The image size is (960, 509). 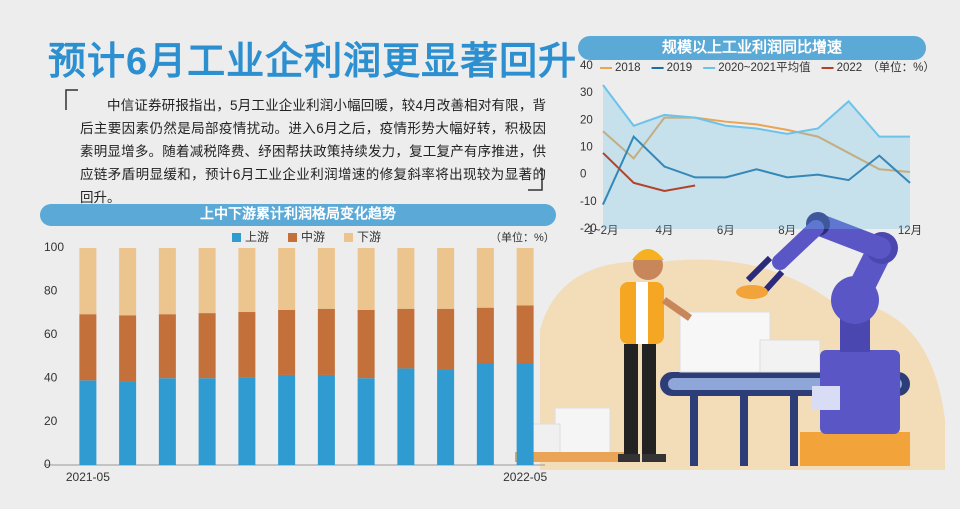 I want to click on page-title: 预计6月工业企利润更显著回升, so click(x=313, y=62).